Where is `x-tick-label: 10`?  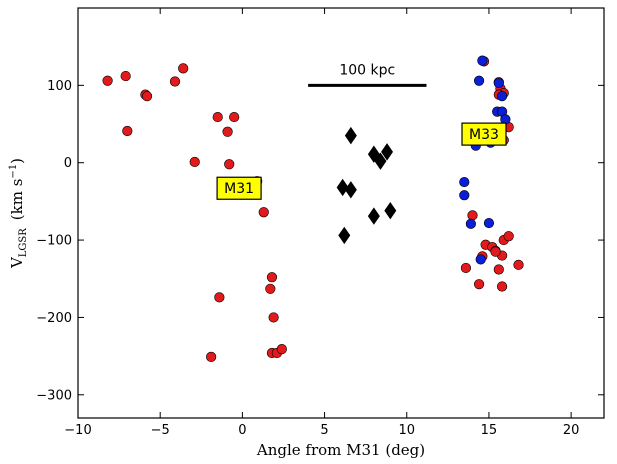 x-tick-label: 10 is located at coordinates (406, 430).